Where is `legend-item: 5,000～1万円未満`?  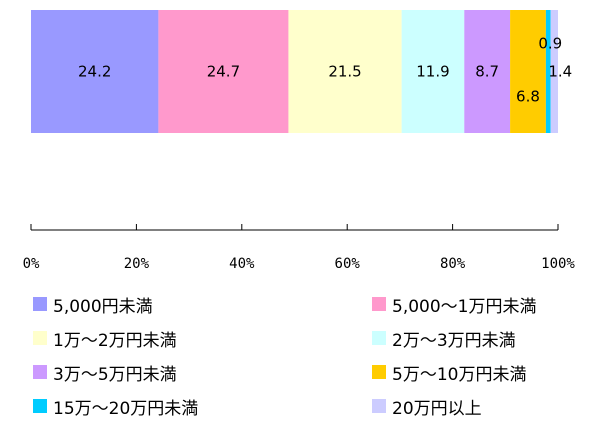 legend-item: 5,000～1万円未満 is located at coordinates (454, 304).